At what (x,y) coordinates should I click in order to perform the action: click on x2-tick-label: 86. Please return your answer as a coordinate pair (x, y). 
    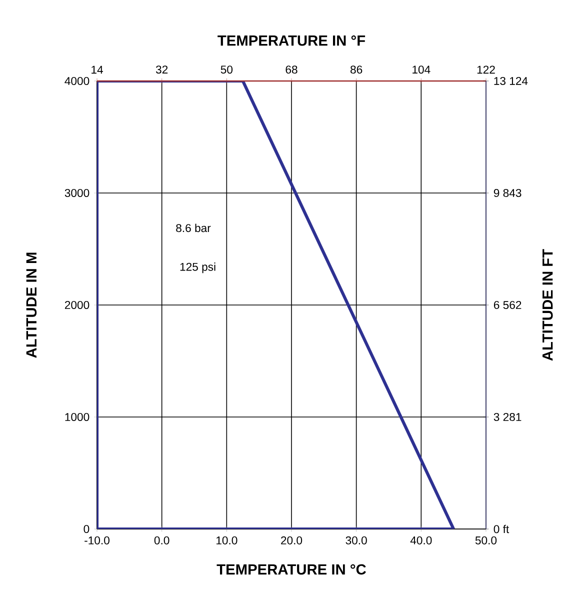
    Looking at the image, I should click on (356, 70).